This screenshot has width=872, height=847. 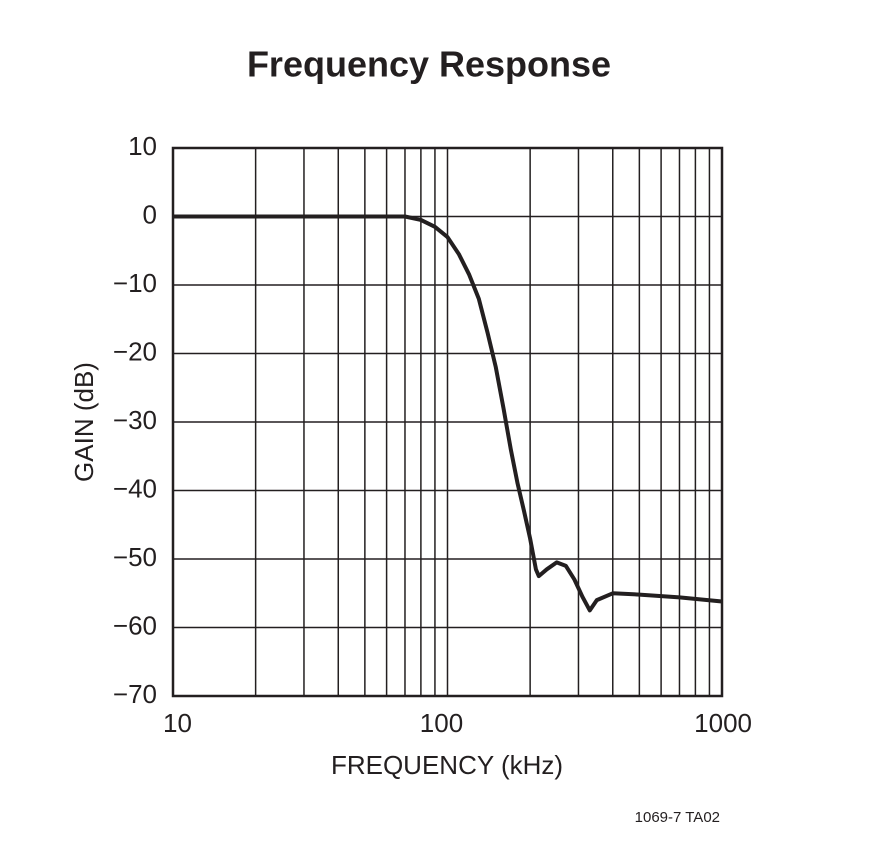 What do you see at coordinates (429, 64) in the screenshot?
I see `chart-title: Frequency Response` at bounding box center [429, 64].